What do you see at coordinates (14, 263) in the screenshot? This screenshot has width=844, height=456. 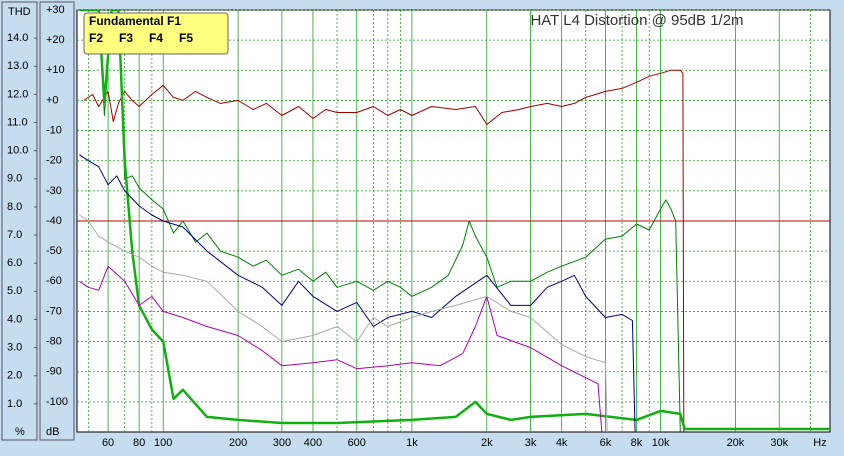 I see `y2-tick-label: 6.0` at bounding box center [14, 263].